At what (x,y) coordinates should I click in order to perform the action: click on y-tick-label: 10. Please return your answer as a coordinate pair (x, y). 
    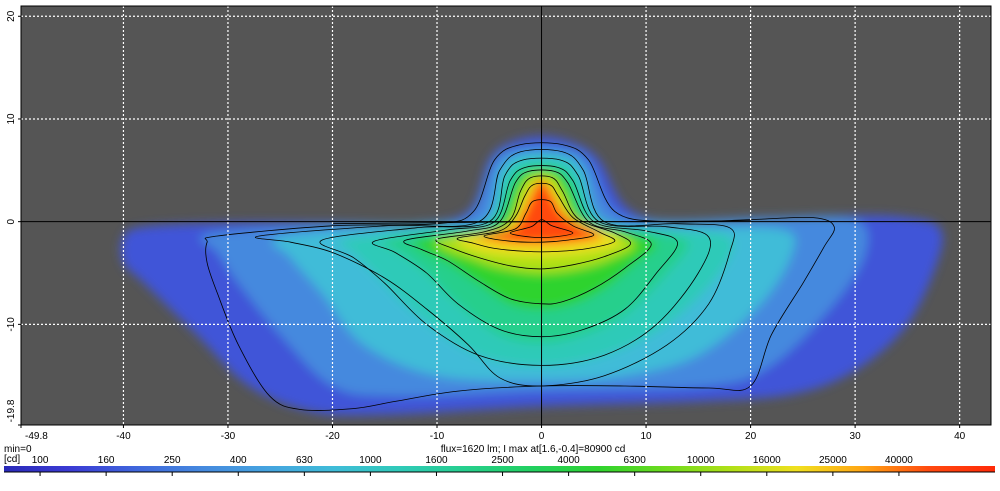
    Looking at the image, I should click on (11, 119).